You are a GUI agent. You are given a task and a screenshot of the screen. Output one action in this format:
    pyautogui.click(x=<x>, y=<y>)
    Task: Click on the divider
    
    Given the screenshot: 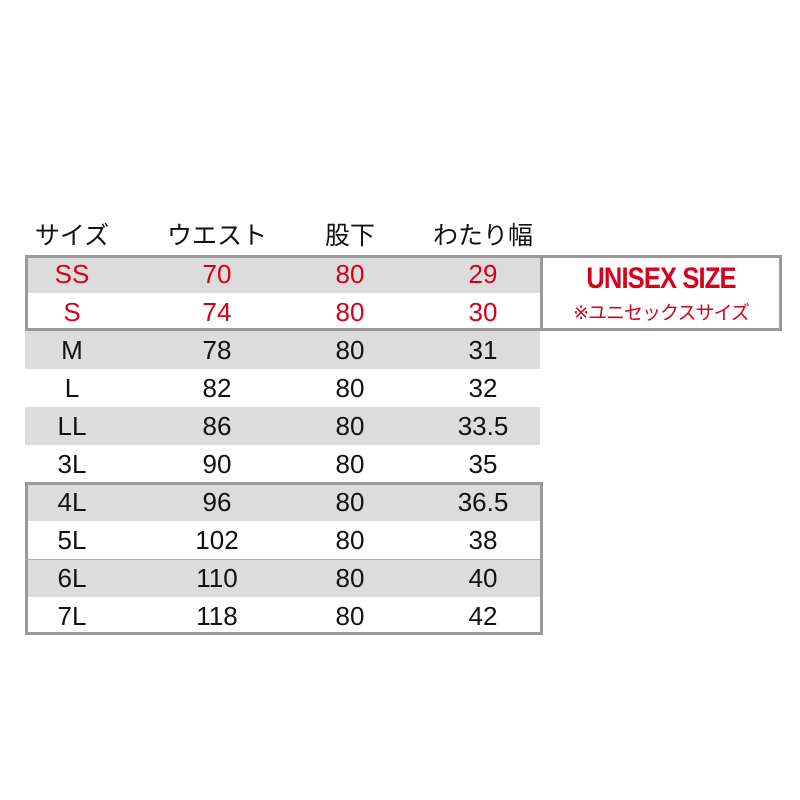 What is the action you would take?
    pyautogui.click(x=282, y=559)
    